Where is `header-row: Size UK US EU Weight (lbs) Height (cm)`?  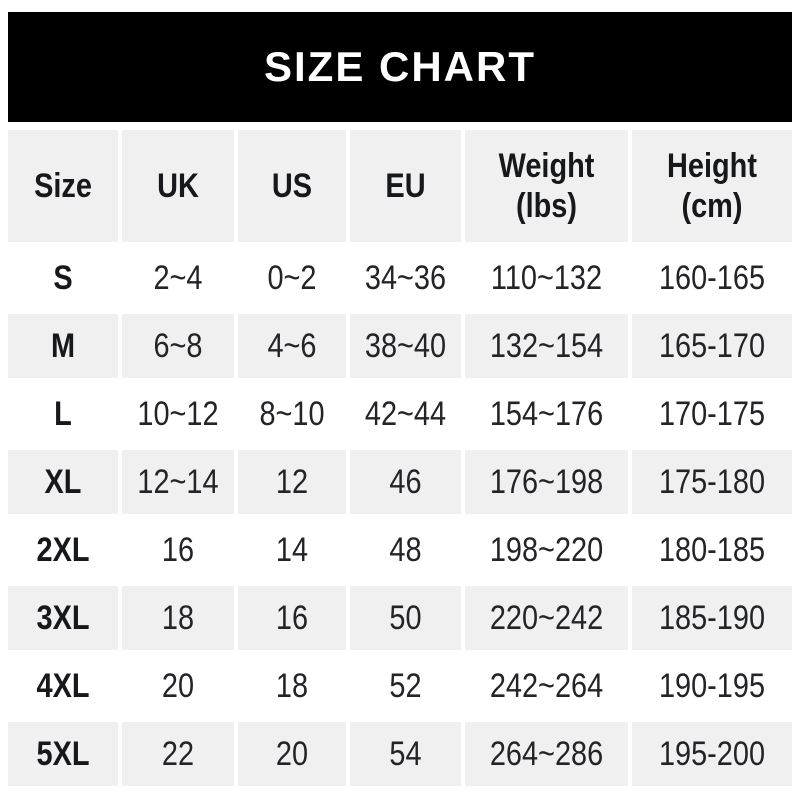 header-row: Size UK US EU Weight (lbs) Height (cm) is located at coordinates (400, 186).